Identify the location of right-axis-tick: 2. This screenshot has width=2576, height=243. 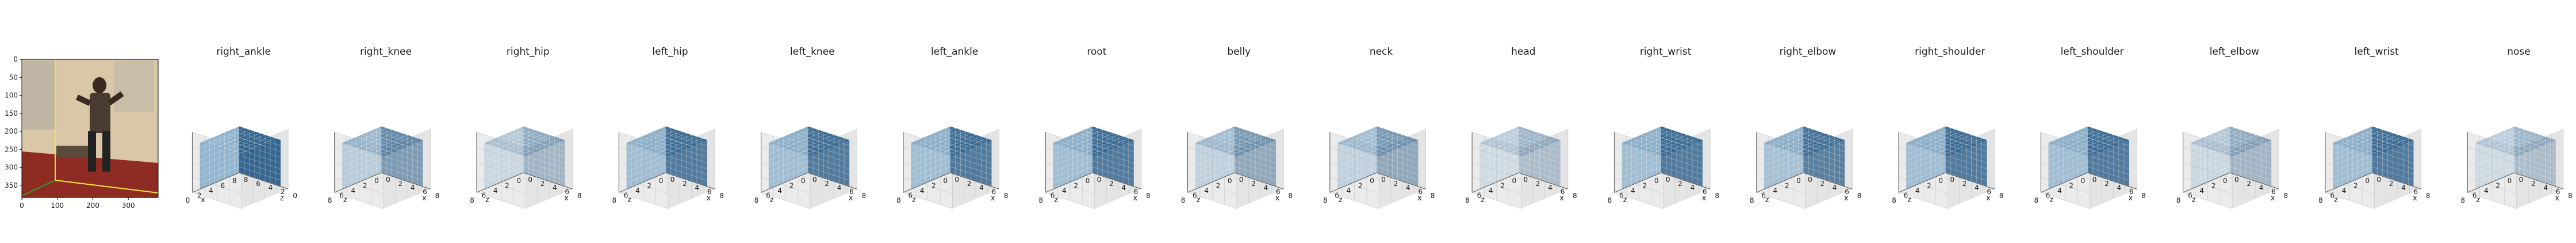
(2106, 184).